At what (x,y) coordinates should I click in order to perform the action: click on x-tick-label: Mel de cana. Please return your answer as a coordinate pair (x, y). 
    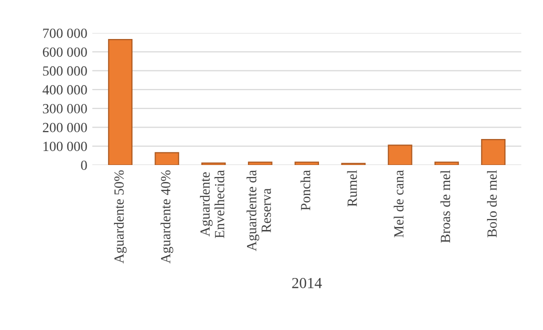
    Looking at the image, I should click on (399, 204).